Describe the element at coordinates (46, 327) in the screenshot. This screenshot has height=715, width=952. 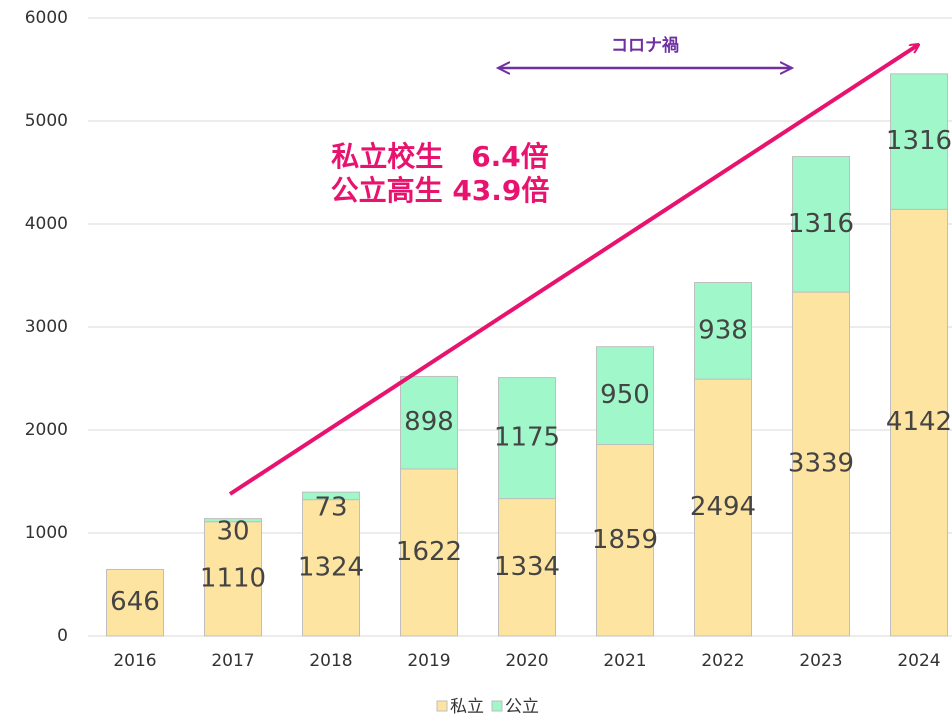
I see `y-tick-label: 3000` at that location.